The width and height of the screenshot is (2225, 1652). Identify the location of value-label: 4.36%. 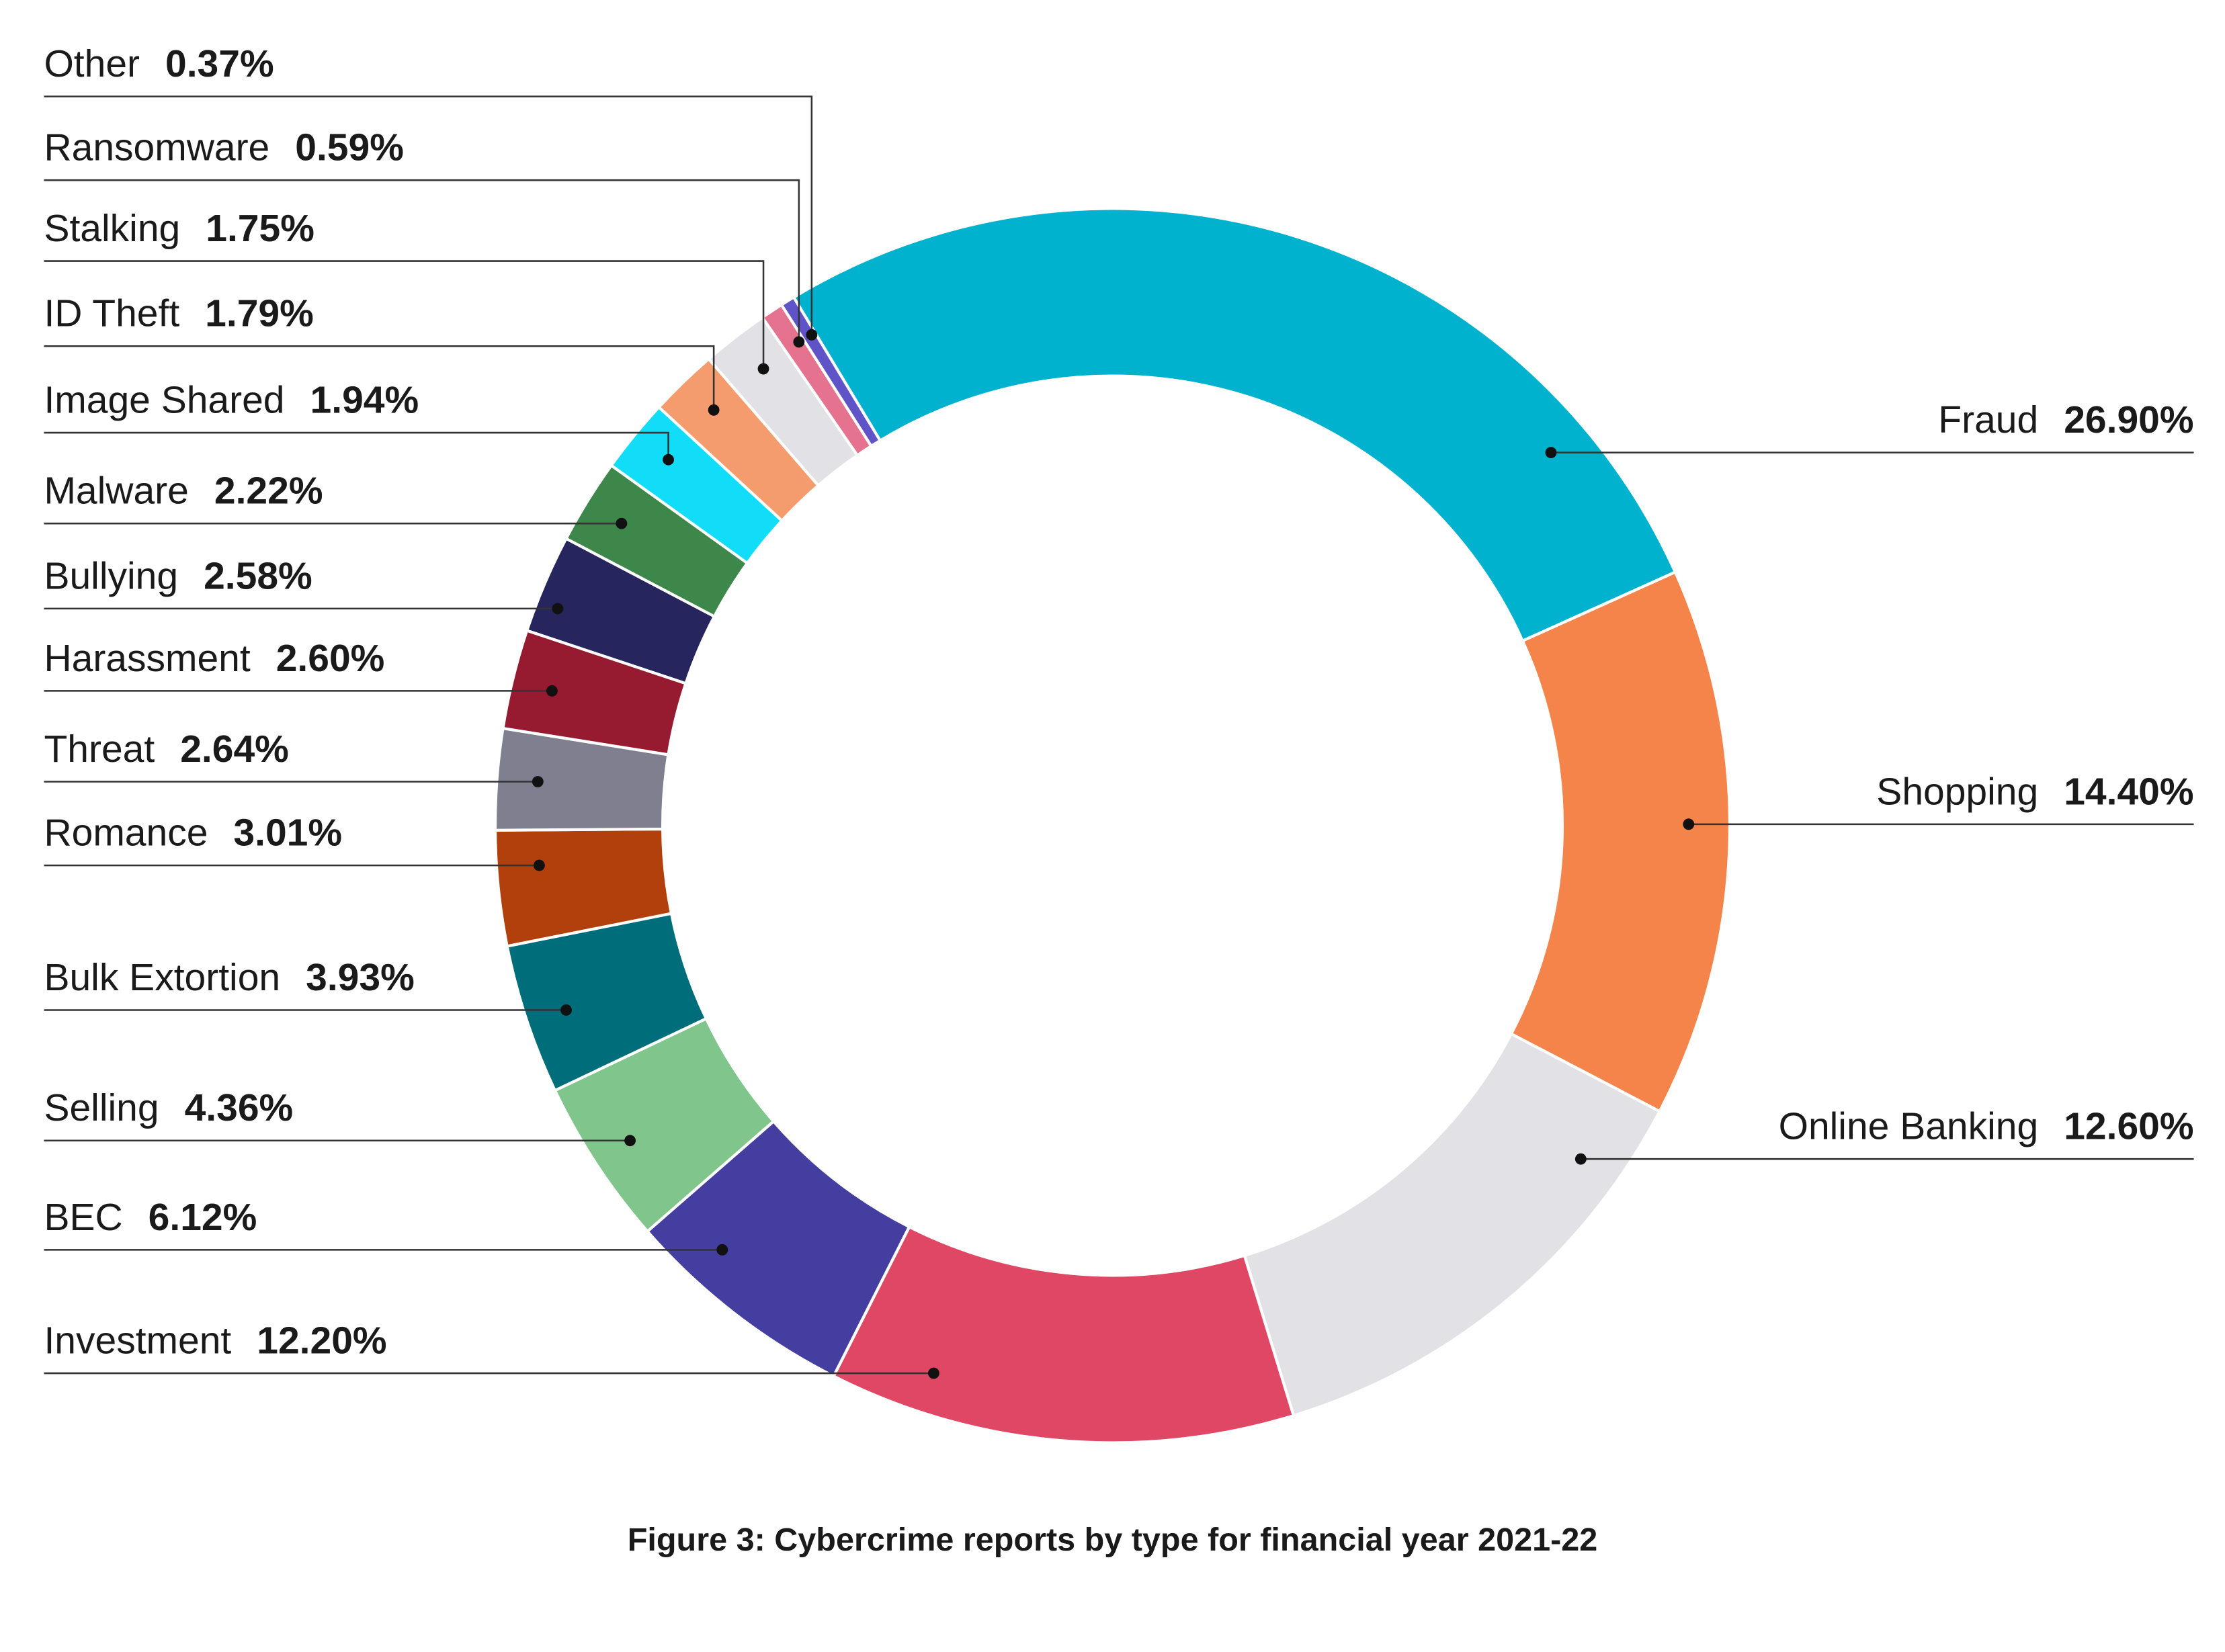
(239, 1107).